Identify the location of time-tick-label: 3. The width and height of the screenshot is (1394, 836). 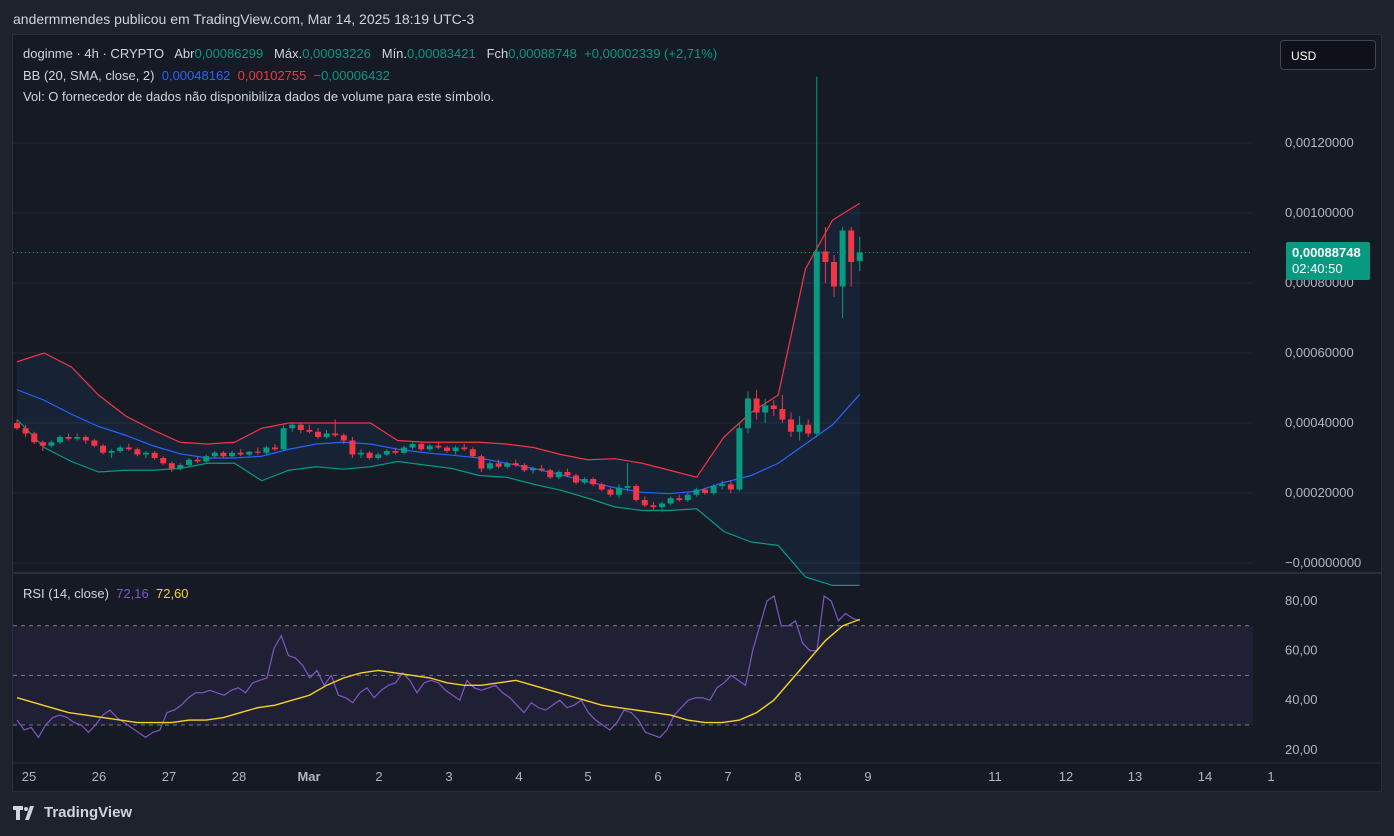
(448, 776).